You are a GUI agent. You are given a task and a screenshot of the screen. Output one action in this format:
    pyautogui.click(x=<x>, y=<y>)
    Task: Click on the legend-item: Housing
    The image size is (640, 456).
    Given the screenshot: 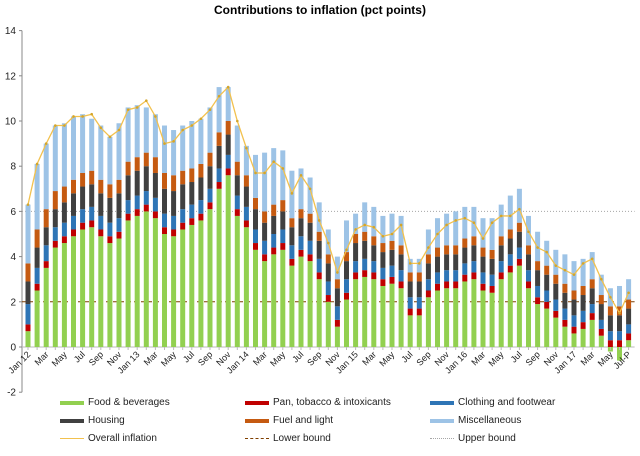 What is the action you would take?
    pyautogui.click(x=92, y=420)
    